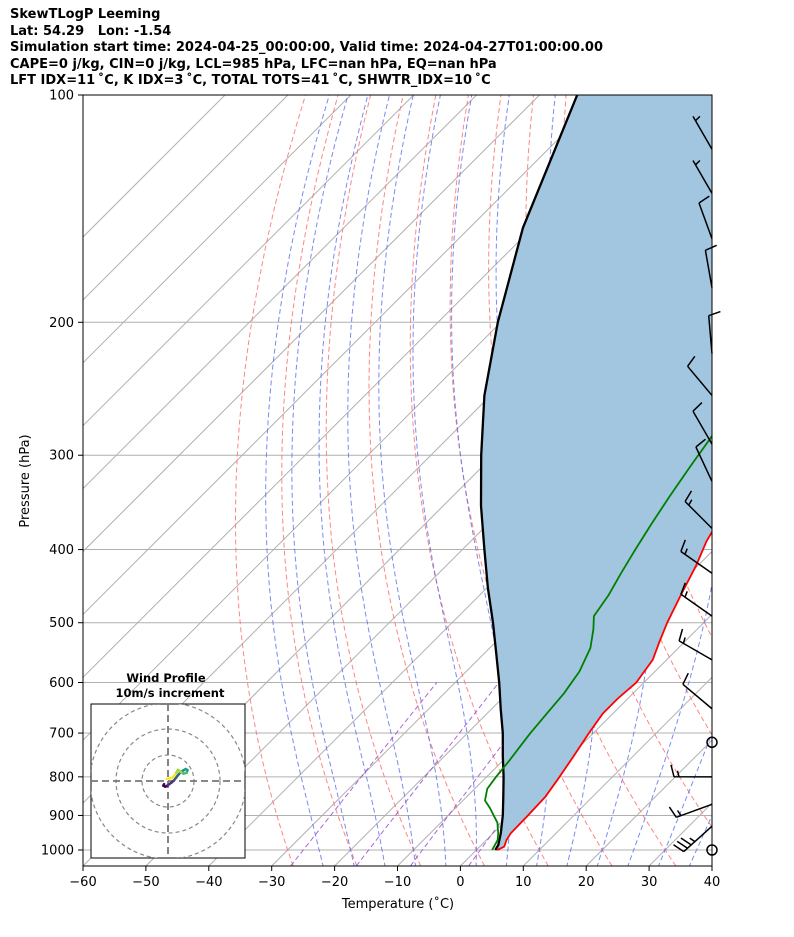  I want to click on station-coordinates: Lat: 54.29 Lon: -1.54, so click(91, 31).